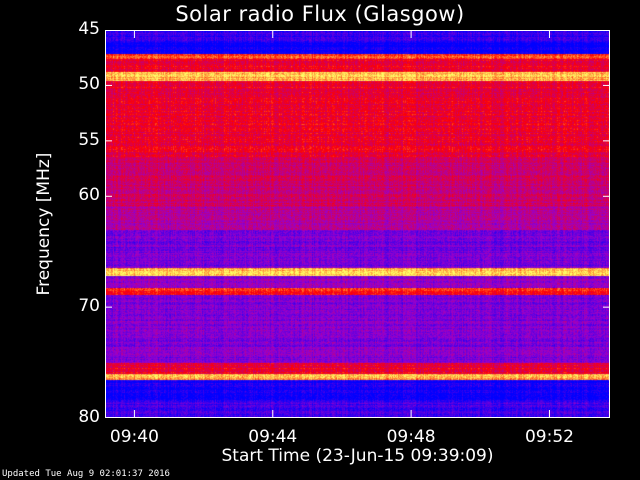 The height and width of the screenshot is (480, 640). Describe the element at coordinates (86, 474) in the screenshot. I see `updated-timestamp: Updated Tue Aug 9 02:01:37 2016` at that location.